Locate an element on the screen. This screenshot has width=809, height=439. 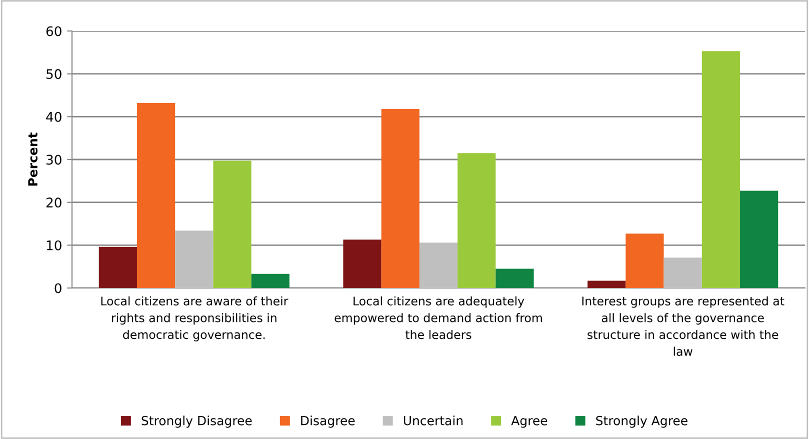
legend-label: Strongly Disagree is located at coordinates (197, 422).